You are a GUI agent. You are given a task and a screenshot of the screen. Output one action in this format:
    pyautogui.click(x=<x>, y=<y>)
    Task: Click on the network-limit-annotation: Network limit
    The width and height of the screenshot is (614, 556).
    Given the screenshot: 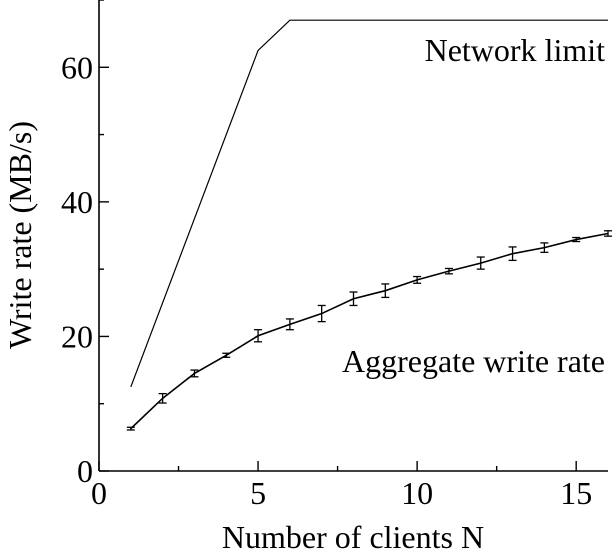 What is the action you would take?
    pyautogui.click(x=515, y=50)
    